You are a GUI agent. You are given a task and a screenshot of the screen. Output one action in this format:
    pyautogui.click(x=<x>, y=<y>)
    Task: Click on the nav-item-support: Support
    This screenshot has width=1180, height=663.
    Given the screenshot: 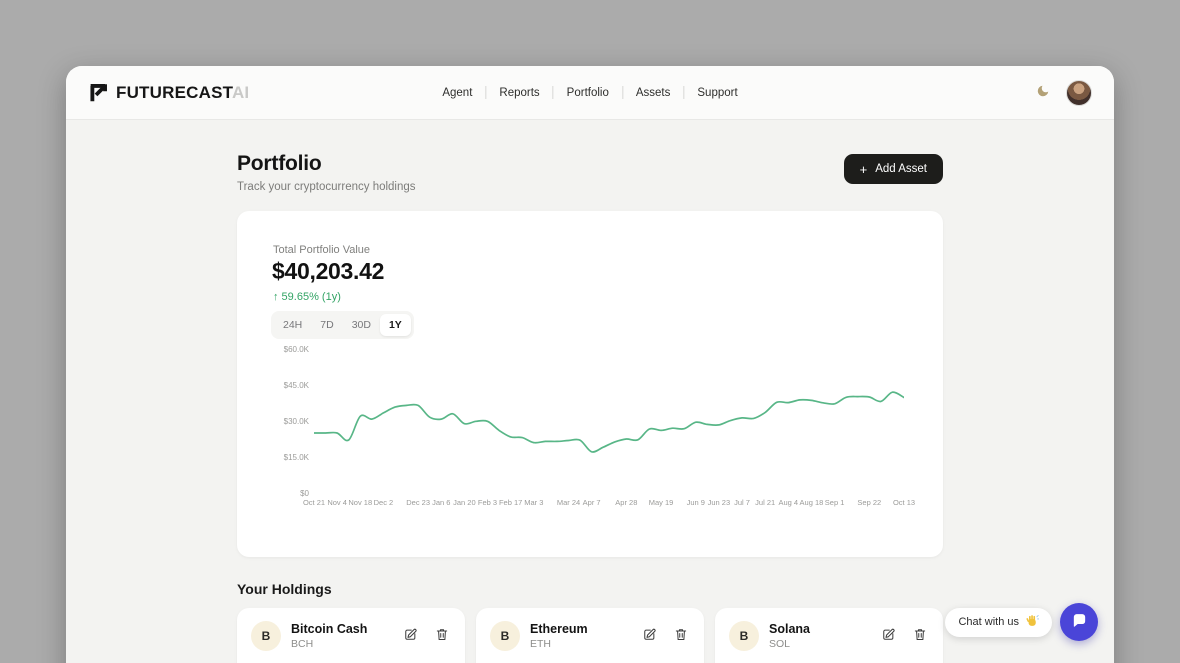 What is the action you would take?
    pyautogui.click(x=717, y=92)
    